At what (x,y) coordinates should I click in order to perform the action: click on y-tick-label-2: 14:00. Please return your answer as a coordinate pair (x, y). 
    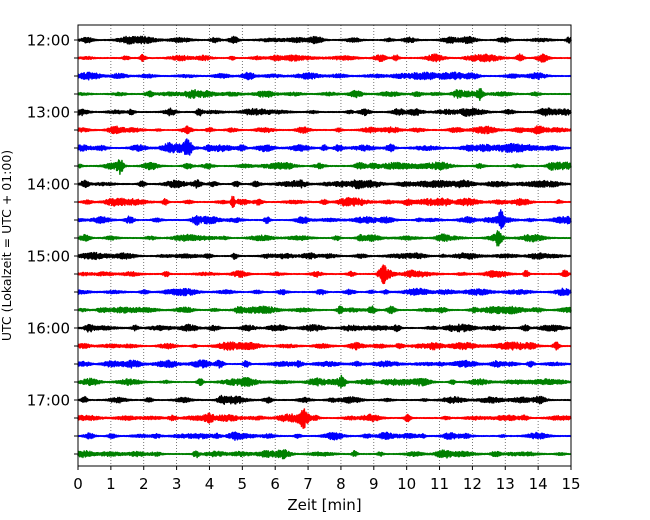
    Looking at the image, I should click on (48, 185).